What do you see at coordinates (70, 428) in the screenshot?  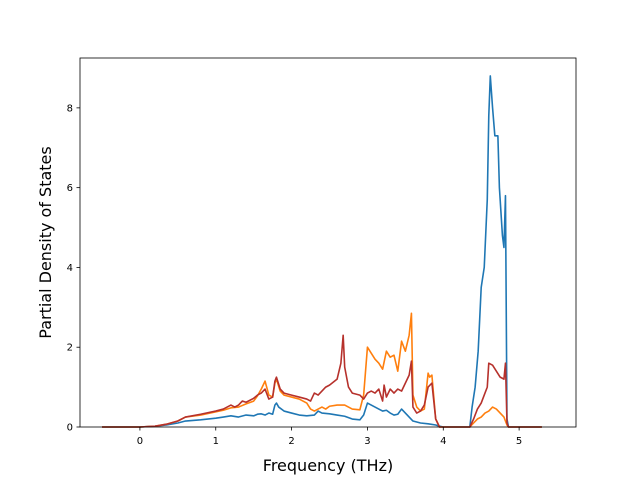 I see `y-tick-label: 0` at bounding box center [70, 428].